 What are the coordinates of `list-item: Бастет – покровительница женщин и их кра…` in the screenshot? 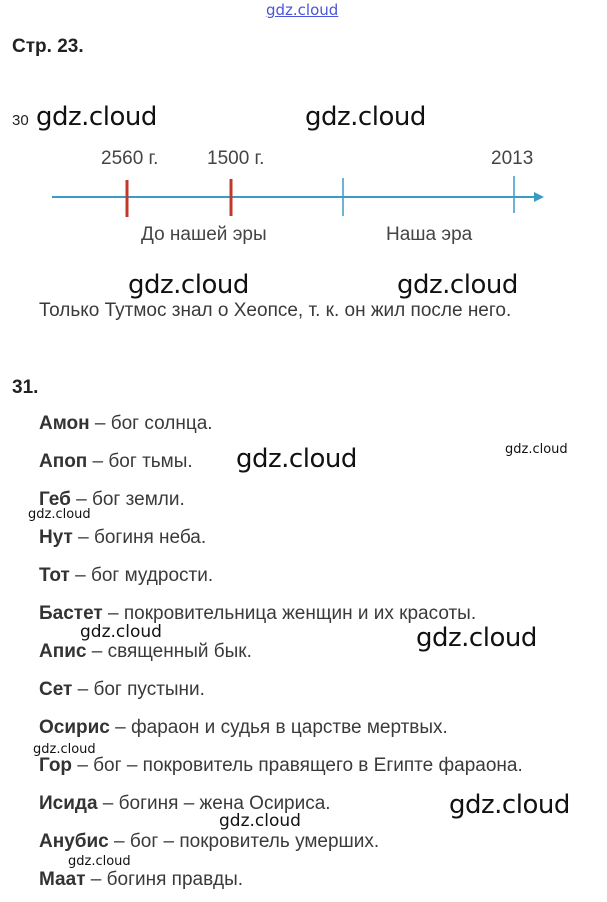 It's located at (257, 614).